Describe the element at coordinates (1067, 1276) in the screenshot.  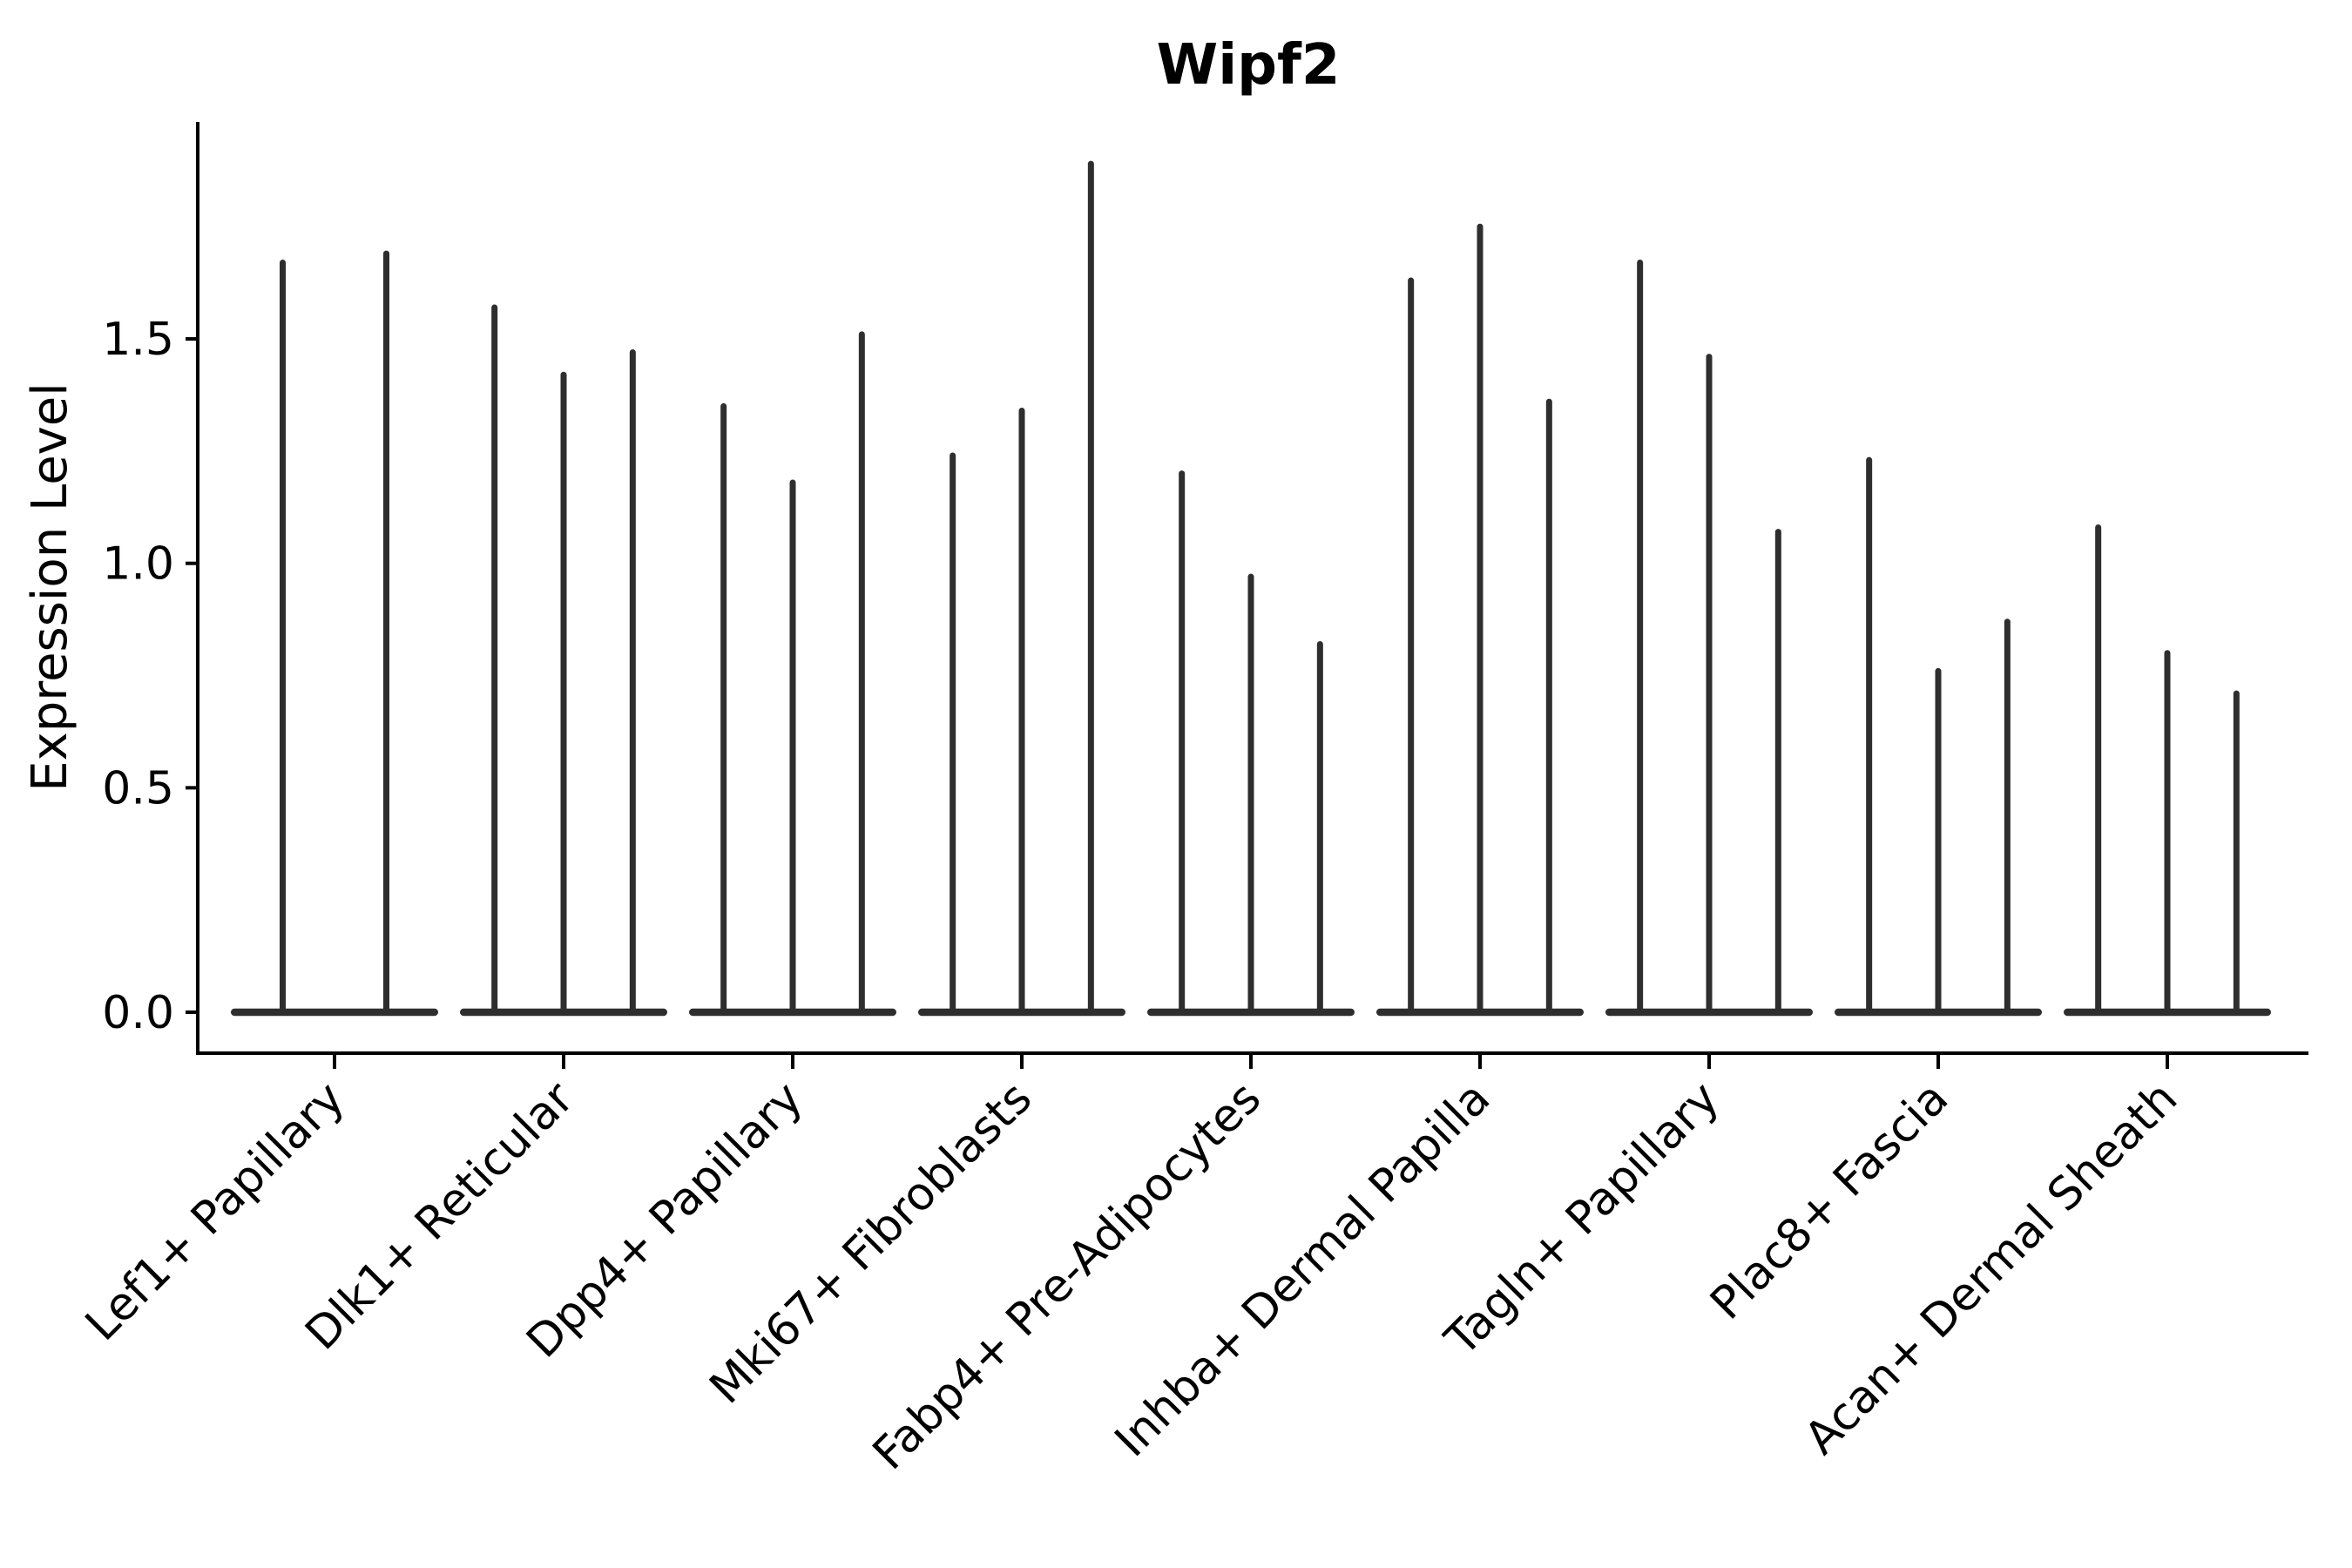
I see `x-tick-label: Fabp4+ Pre-Adipocytes` at that location.